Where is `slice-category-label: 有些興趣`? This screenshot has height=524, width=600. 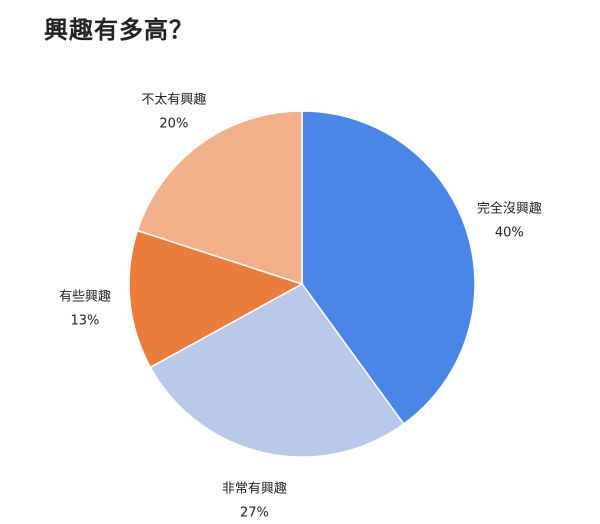 slice-category-label: 有些興趣 is located at coordinates (85, 297).